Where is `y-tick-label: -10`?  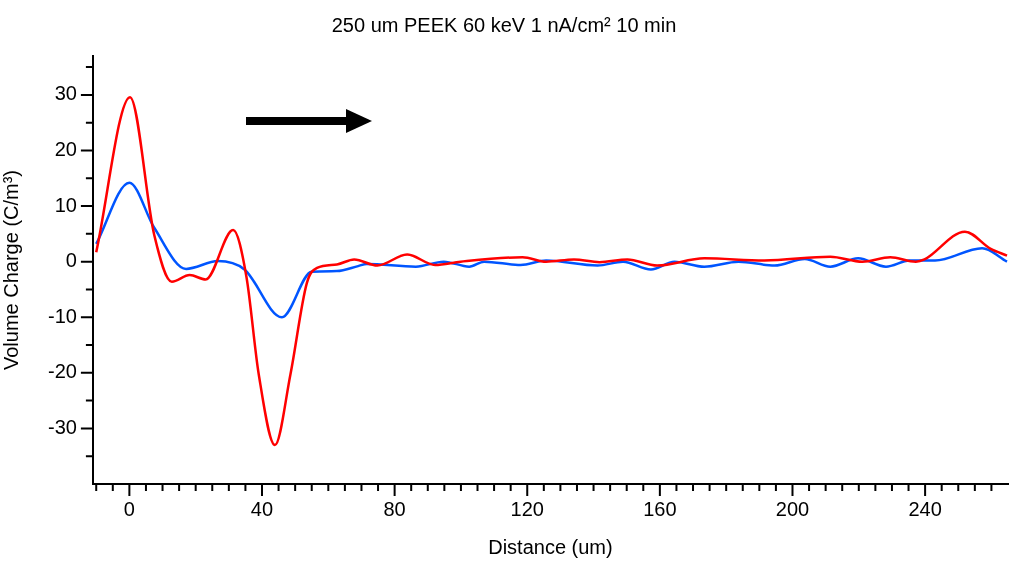 y-tick-label: -10 is located at coordinates (62, 315).